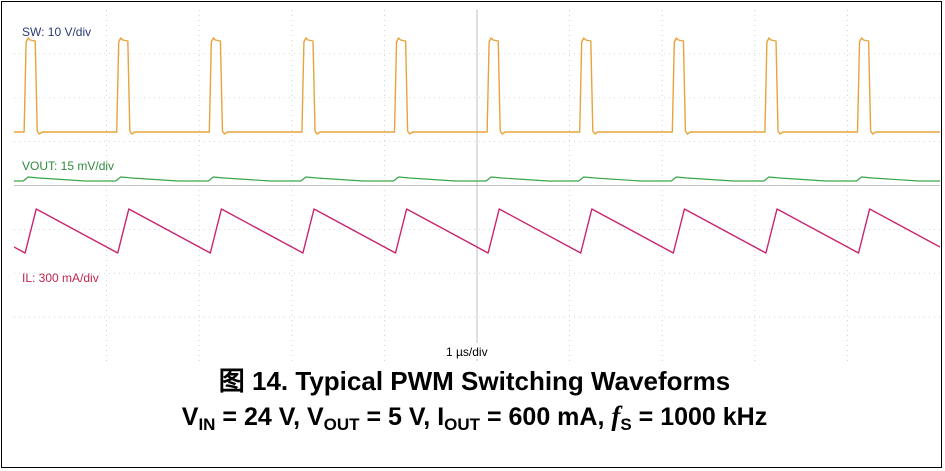  I want to click on iout-subscript: OUT, so click(462, 424).